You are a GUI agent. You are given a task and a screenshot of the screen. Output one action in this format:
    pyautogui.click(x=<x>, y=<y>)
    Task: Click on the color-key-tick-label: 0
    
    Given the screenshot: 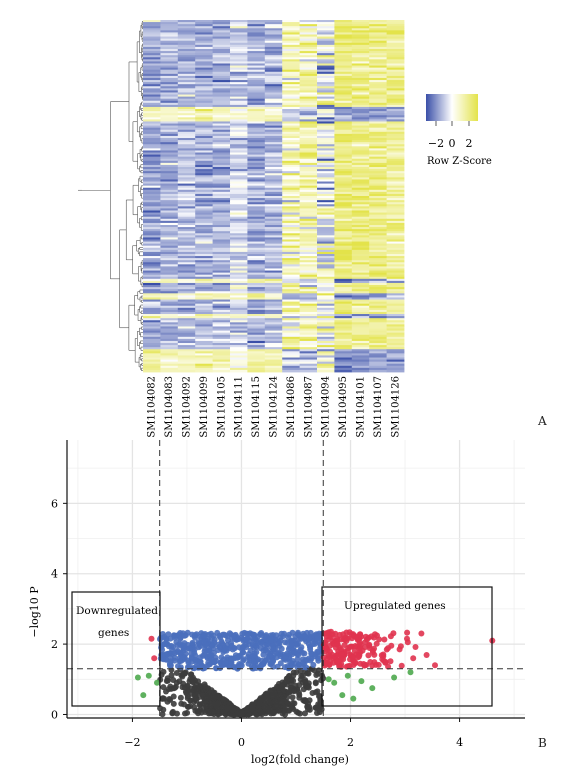 What is the action you would take?
    pyautogui.click(x=452, y=143)
    